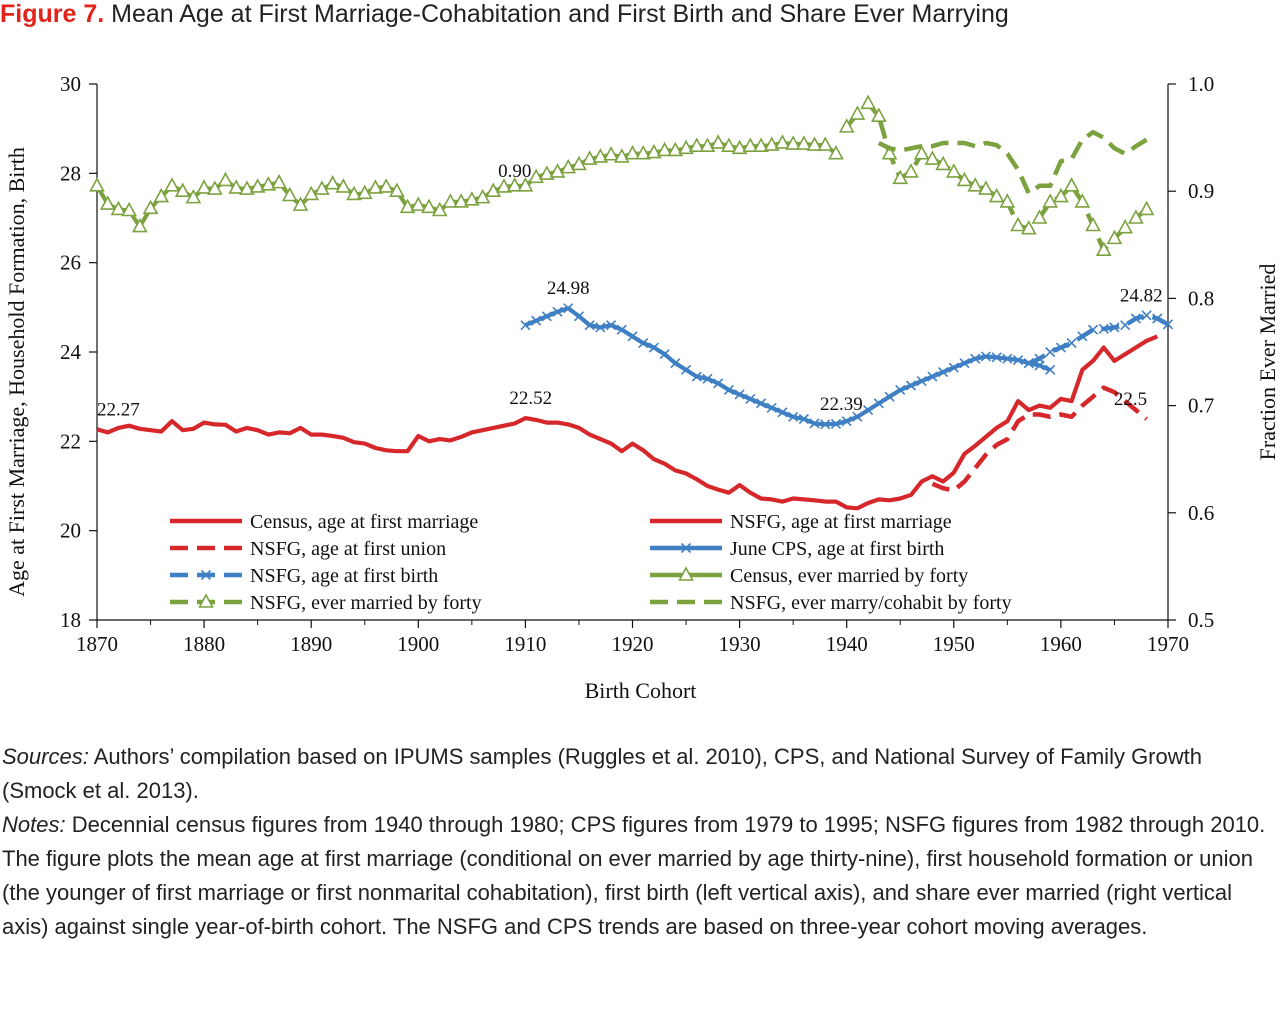 Image resolution: width=1280 pixels, height=1012 pixels. What do you see at coordinates (52, 14) in the screenshot?
I see `figure-label: Figure 7.` at bounding box center [52, 14].